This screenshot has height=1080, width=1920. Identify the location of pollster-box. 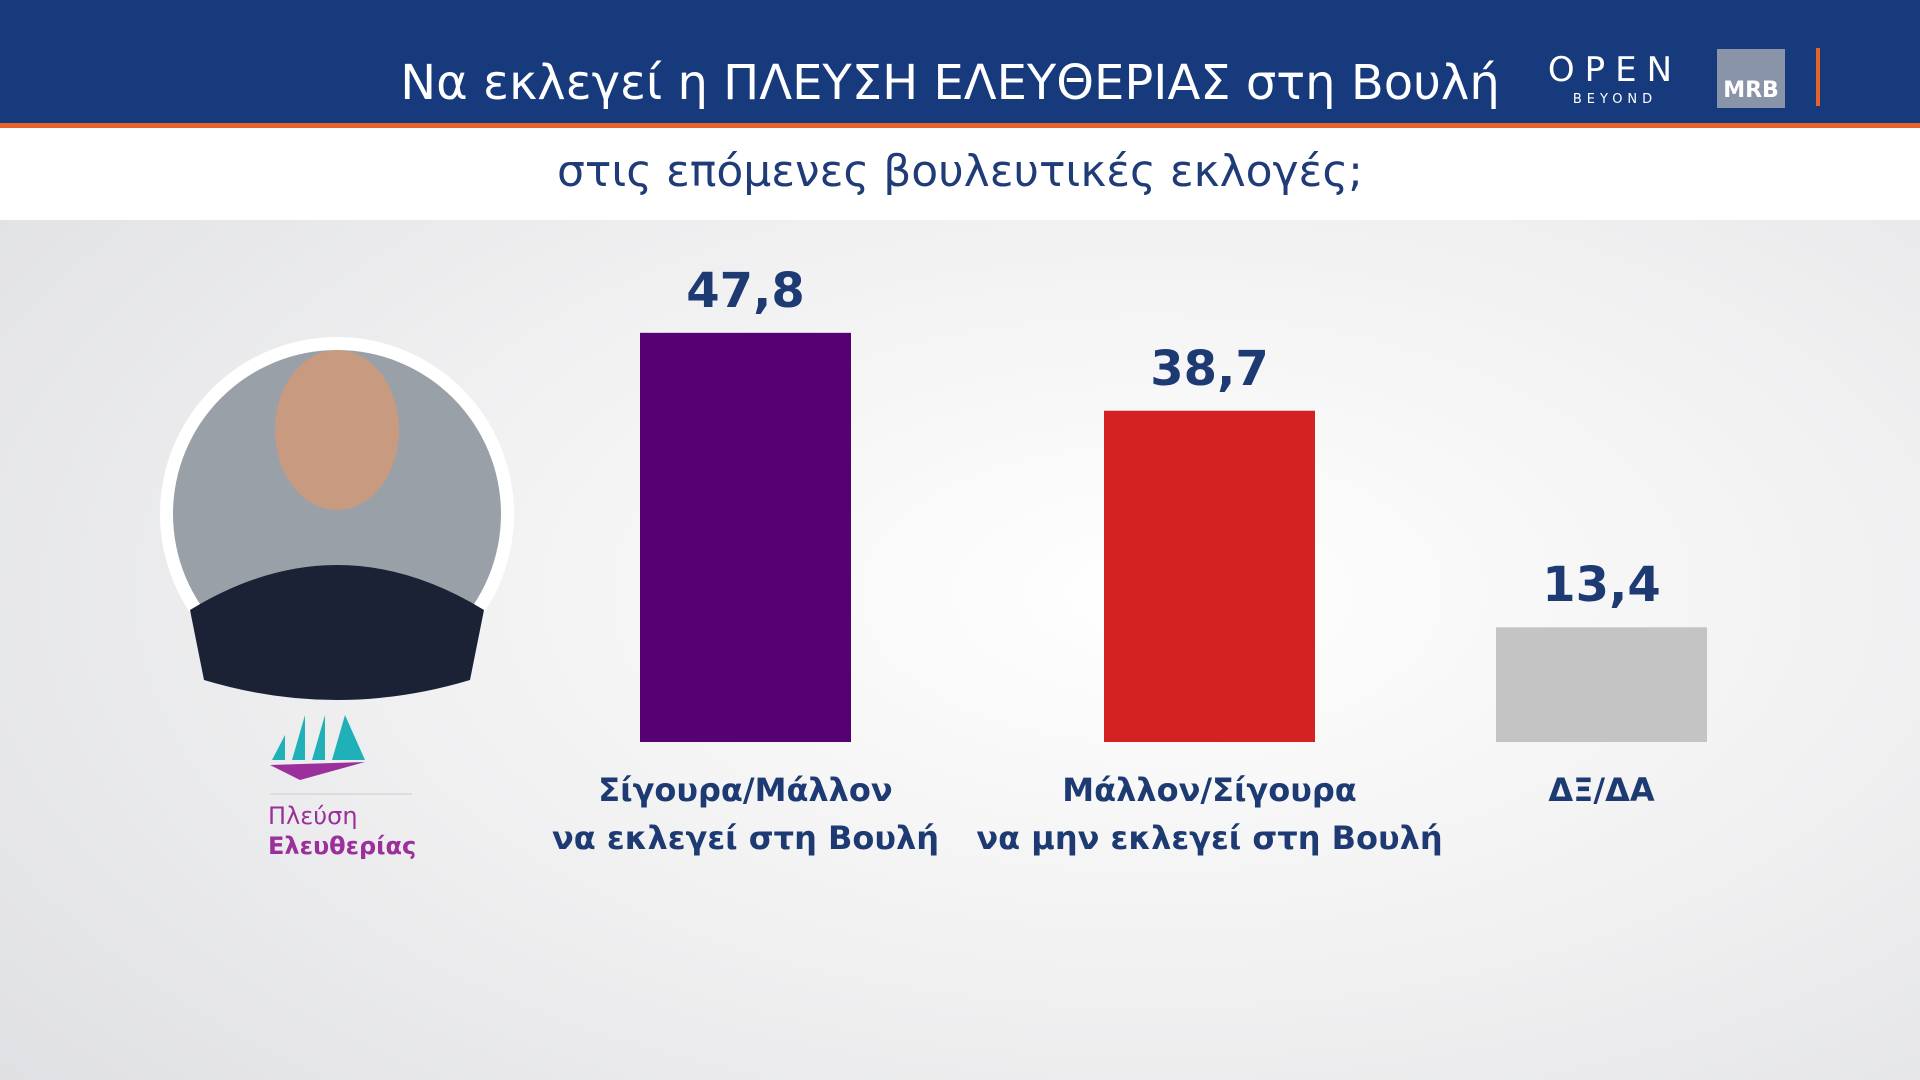
(1751, 78).